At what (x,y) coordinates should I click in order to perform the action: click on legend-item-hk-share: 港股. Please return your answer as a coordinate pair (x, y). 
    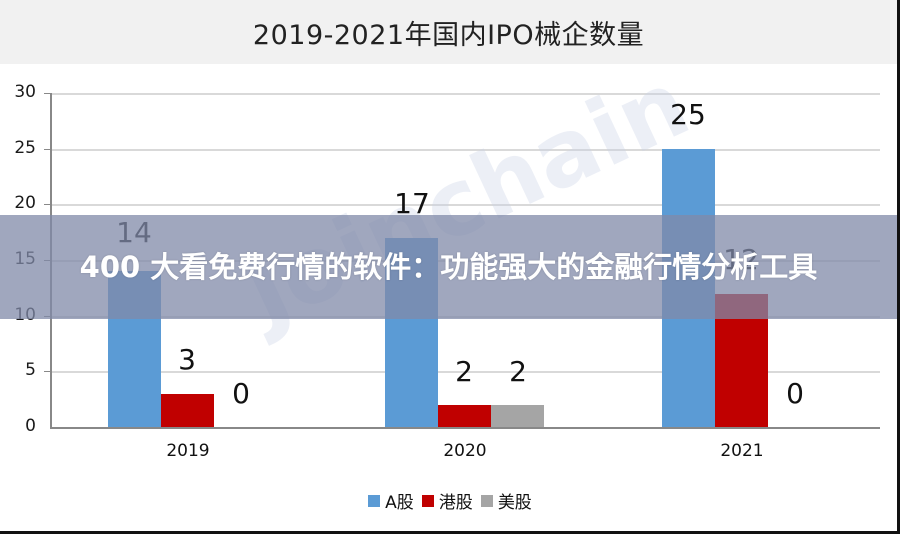
    Looking at the image, I should click on (447, 500).